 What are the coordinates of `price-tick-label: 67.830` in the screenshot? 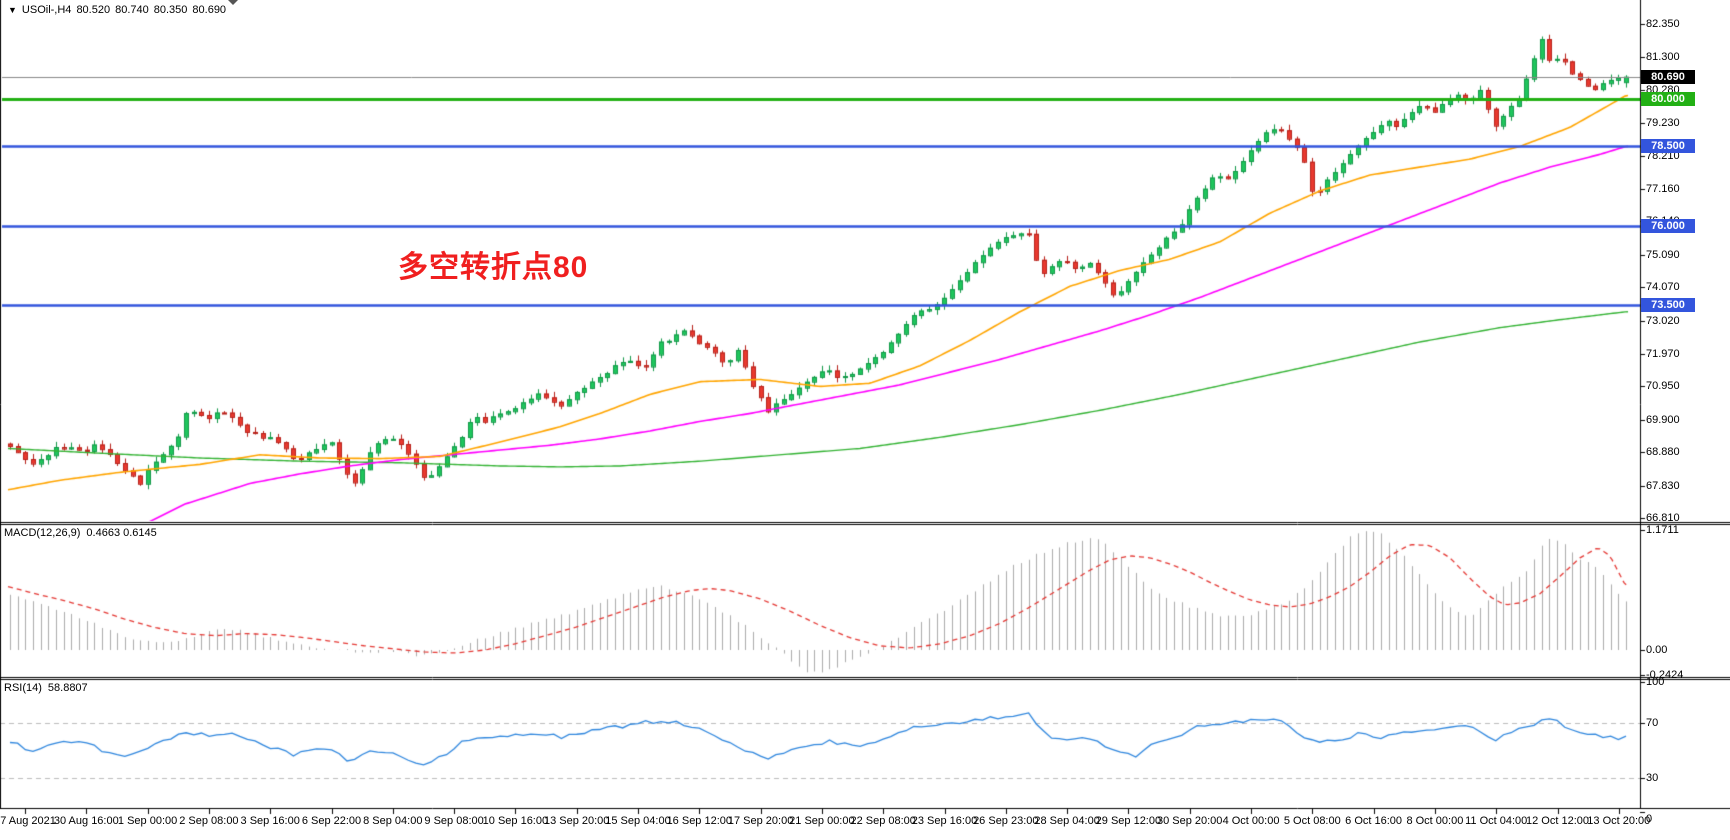 It's located at (1663, 485).